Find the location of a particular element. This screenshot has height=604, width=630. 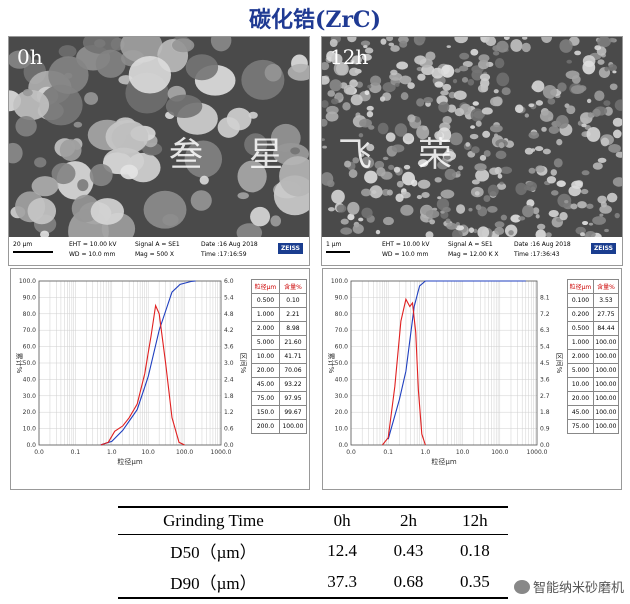

eht-label: EHT = 10.00 kV is located at coordinates (406, 244).